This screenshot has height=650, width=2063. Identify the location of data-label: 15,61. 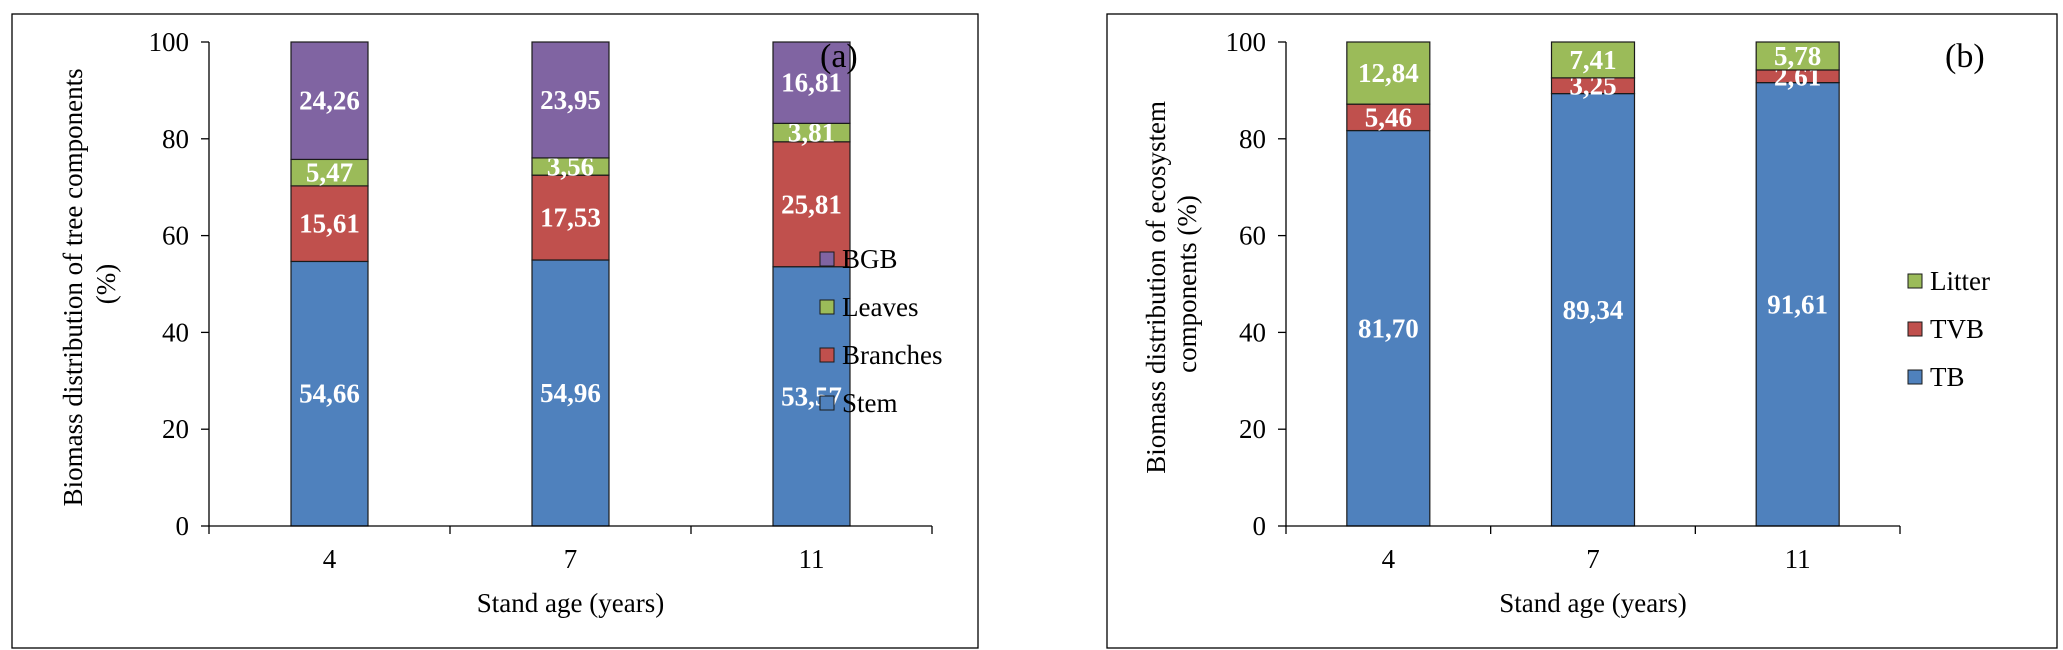
(329, 224).